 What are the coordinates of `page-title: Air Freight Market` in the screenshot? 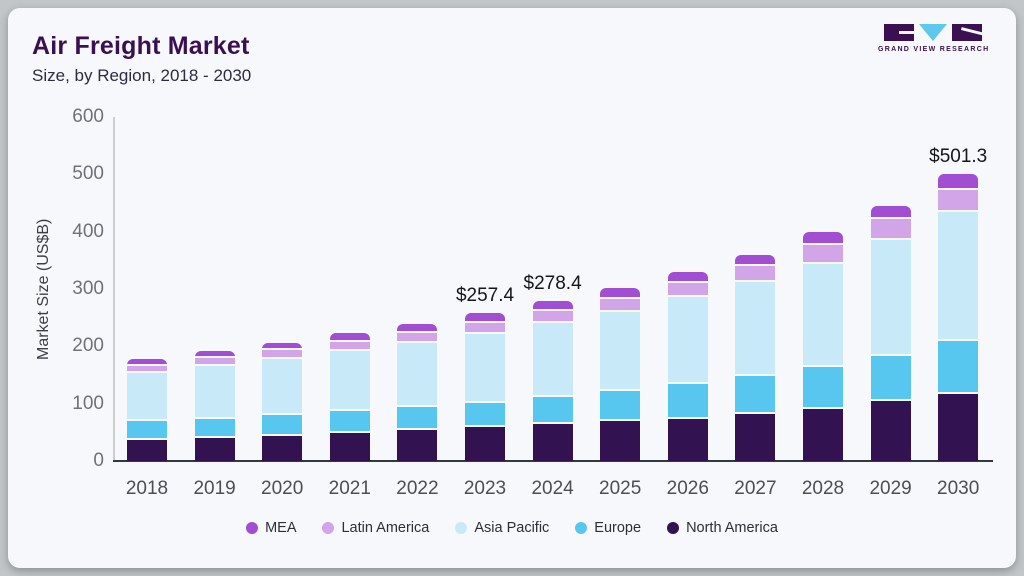 It's located at (141, 46).